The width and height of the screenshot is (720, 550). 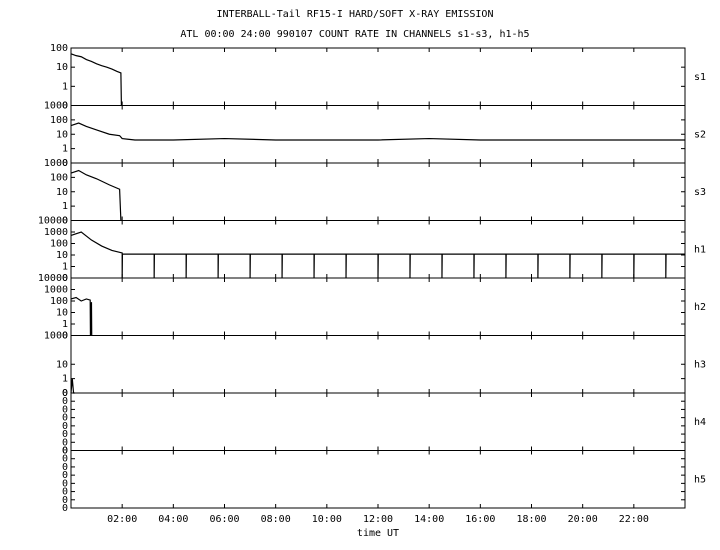 What do you see at coordinates (700, 249) in the screenshot?
I see `panel-label: h1` at bounding box center [700, 249].